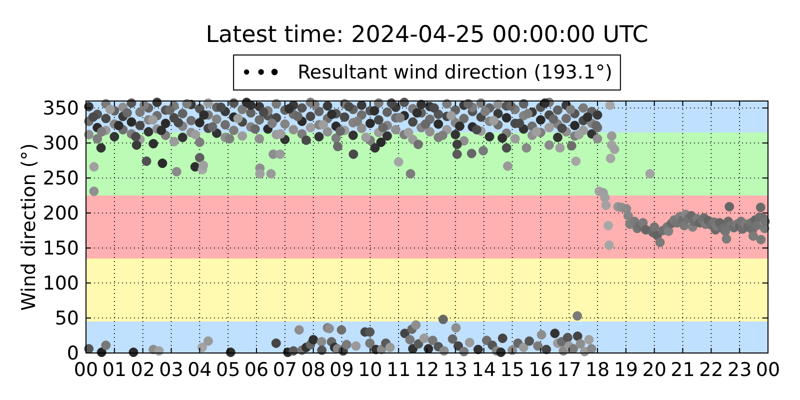 The width and height of the screenshot is (800, 400). Describe the element at coordinates (484, 370) in the screenshot. I see `x-tick-label: 14` at that location.